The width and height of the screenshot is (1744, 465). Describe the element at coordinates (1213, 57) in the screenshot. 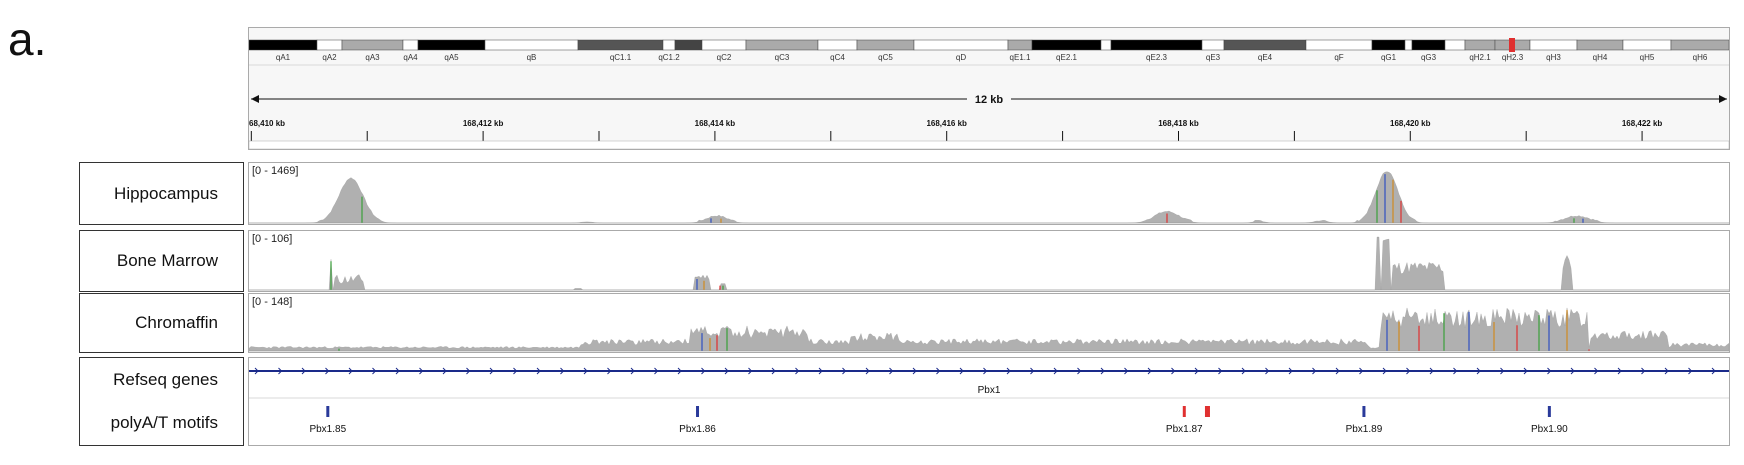

I see `band-label: qE3` at that location.